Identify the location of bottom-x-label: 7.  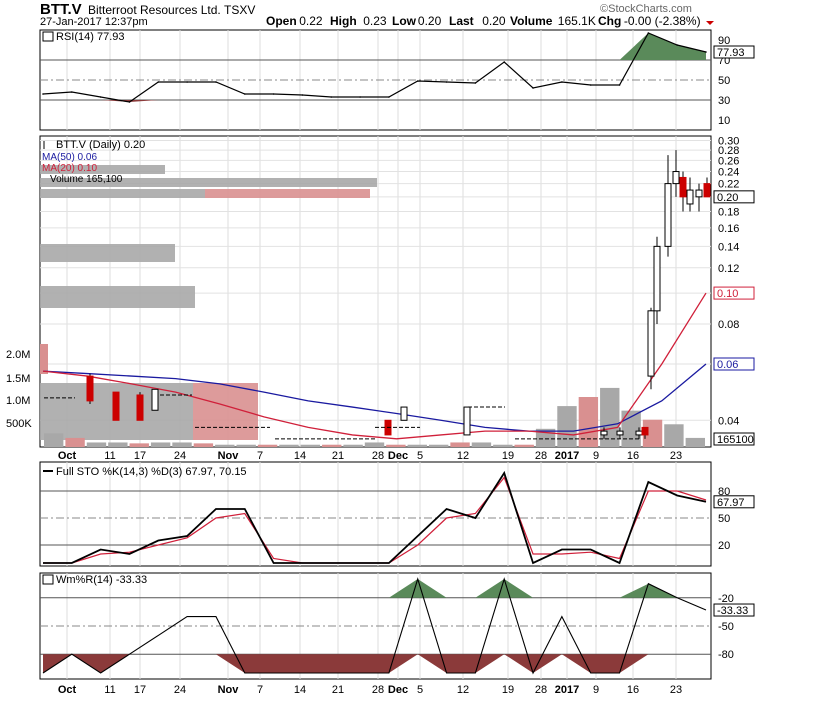
(260, 690).